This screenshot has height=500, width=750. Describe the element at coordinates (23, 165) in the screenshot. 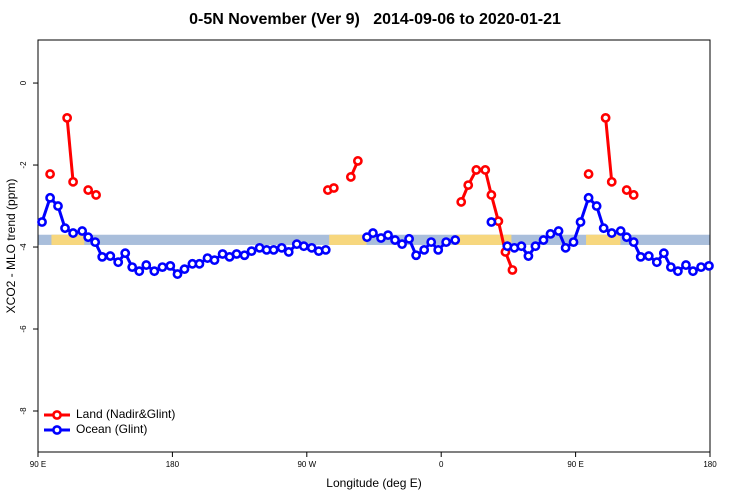

I see `y-tick-label: -2` at that location.